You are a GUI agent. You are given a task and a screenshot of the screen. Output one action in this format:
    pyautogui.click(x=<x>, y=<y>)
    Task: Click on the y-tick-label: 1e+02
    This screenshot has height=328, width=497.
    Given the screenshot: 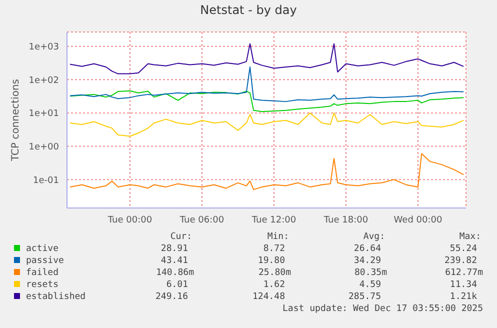 What is the action you would take?
    pyautogui.click(x=43, y=81)
    